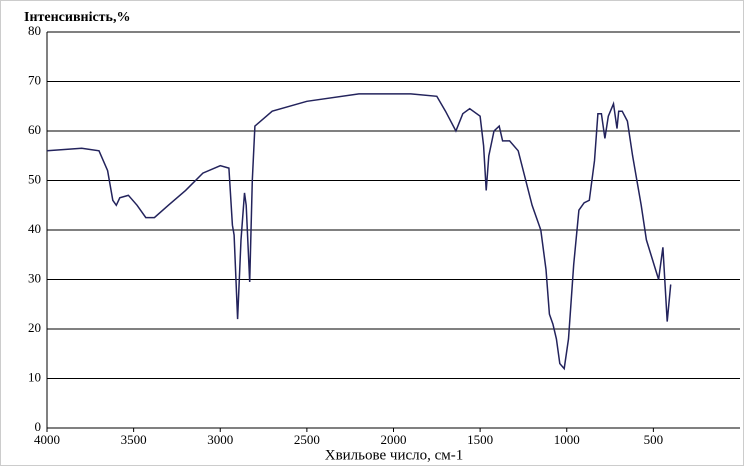 This screenshot has height=466, width=744. I want to click on y-tick-label: 60, so click(34, 129).